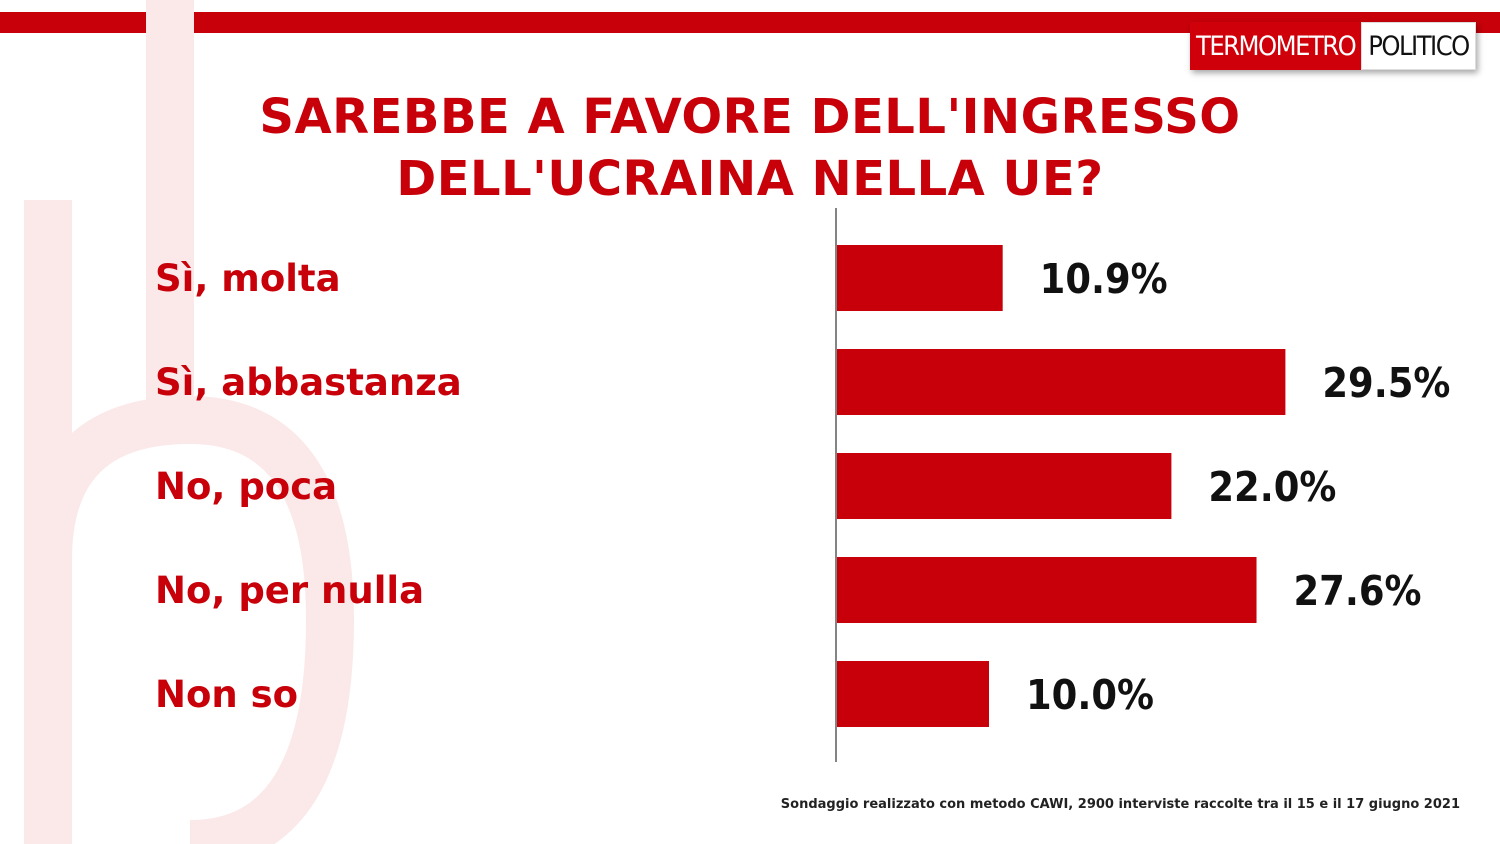 This screenshot has height=844, width=1500. Describe the element at coordinates (246, 486) in the screenshot. I see `category-label: No, poca` at that location.